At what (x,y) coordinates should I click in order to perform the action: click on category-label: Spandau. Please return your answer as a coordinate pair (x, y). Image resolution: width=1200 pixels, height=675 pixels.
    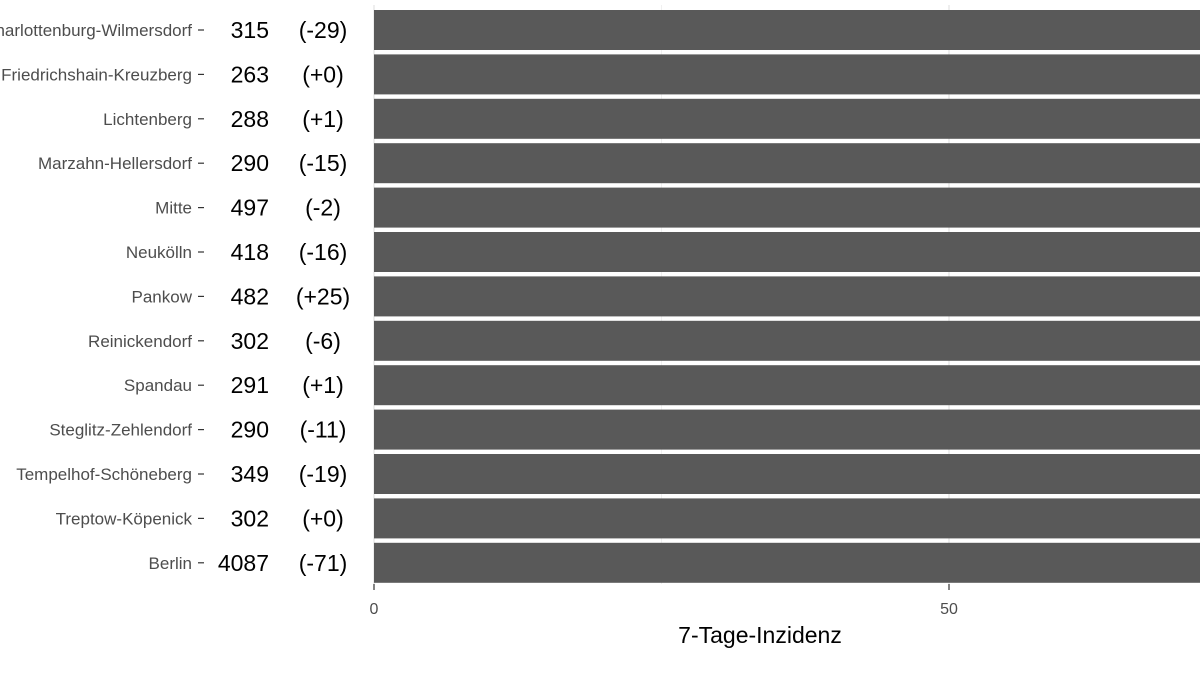
    Looking at the image, I should click on (158, 385).